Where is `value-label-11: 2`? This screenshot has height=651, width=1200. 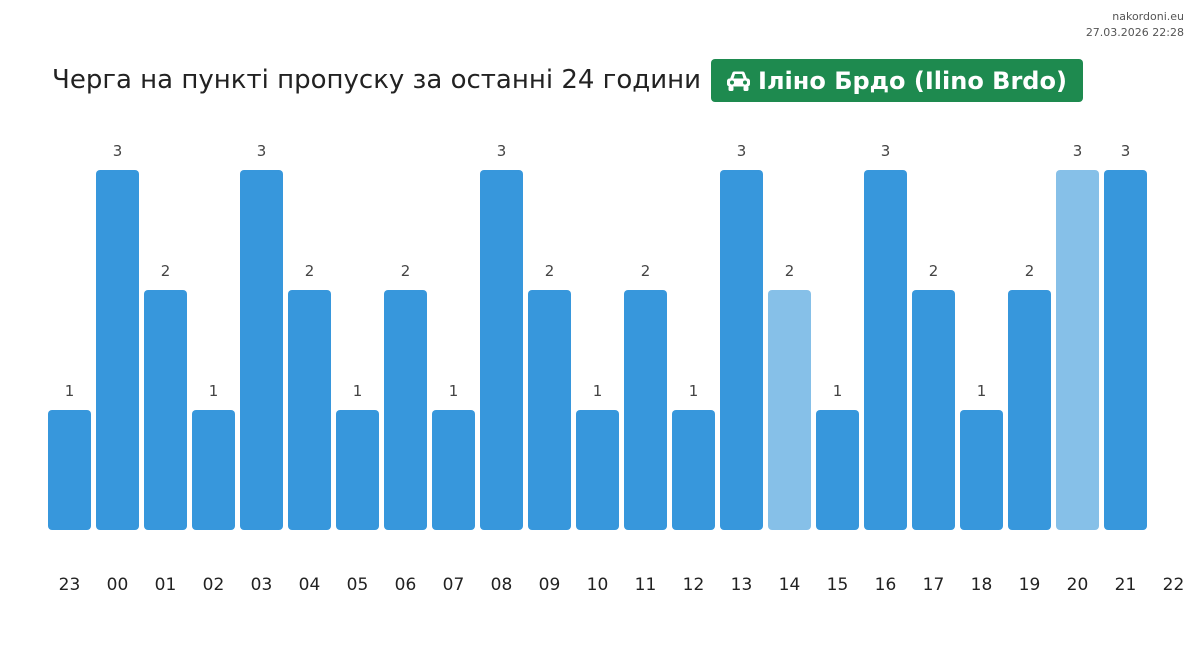
value-label-11: 2 is located at coordinates (646, 271).